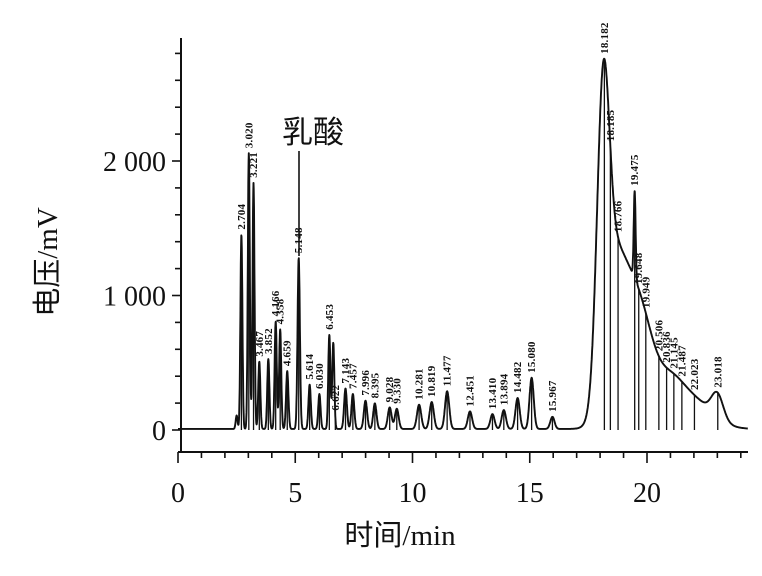 Image resolution: width=762 pixels, height=576 pixels. What do you see at coordinates (142, 249) in the screenshot?
I see `y-ticks-layer: 0 1 000 2 000` at bounding box center [142, 249].